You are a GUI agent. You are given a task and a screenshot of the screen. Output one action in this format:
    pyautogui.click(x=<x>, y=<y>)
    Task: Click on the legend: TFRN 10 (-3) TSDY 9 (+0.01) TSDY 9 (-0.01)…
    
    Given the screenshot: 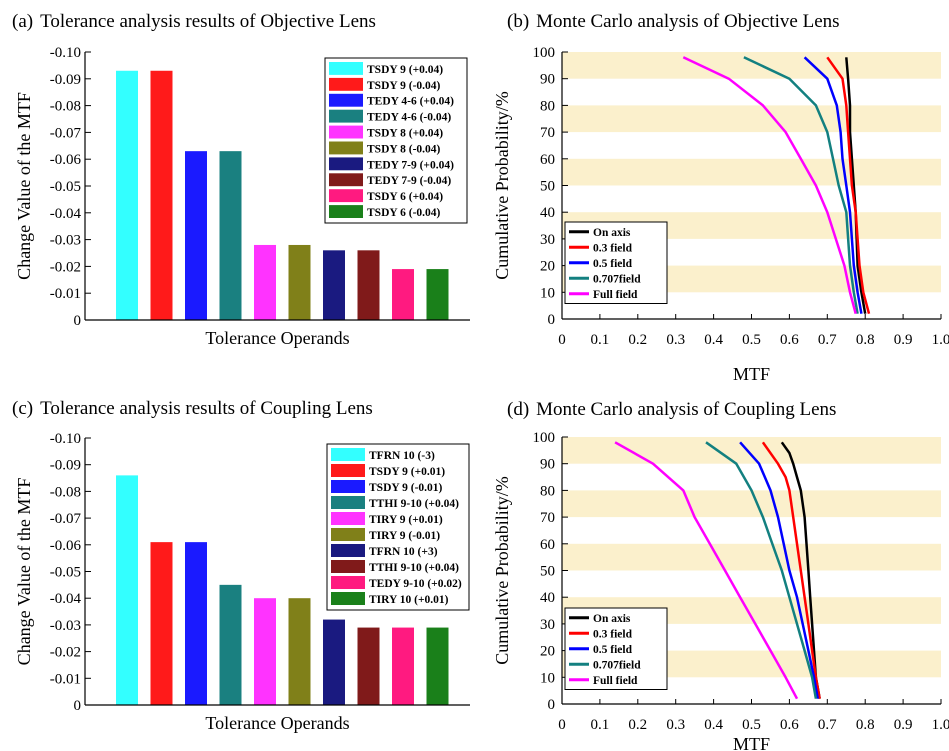 What is the action you would take?
    pyautogui.click(x=398, y=527)
    